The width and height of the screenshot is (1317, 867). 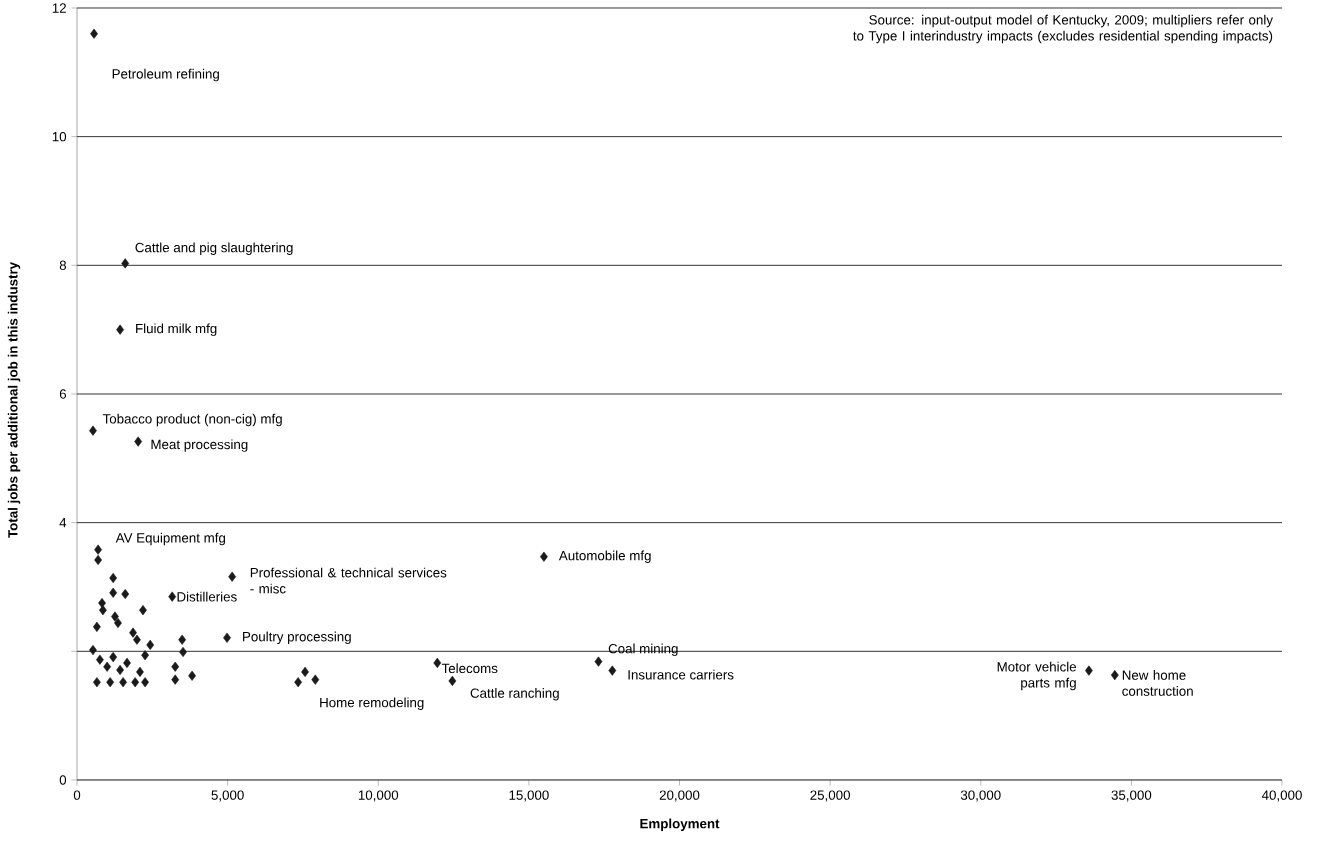 I want to click on y-tick-label: 0, so click(x=63, y=780).